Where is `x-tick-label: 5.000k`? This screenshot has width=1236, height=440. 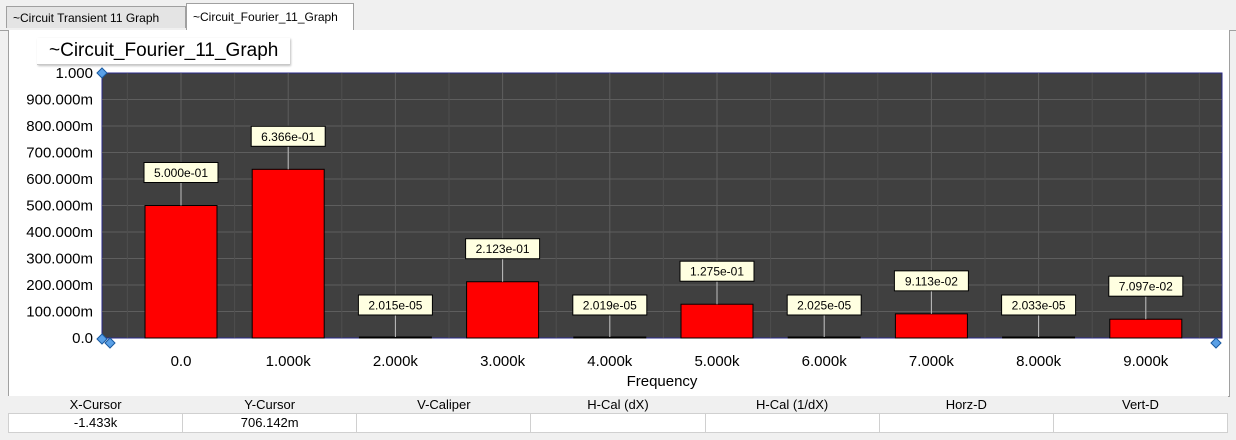
x-tick-label: 5.000k is located at coordinates (717, 361).